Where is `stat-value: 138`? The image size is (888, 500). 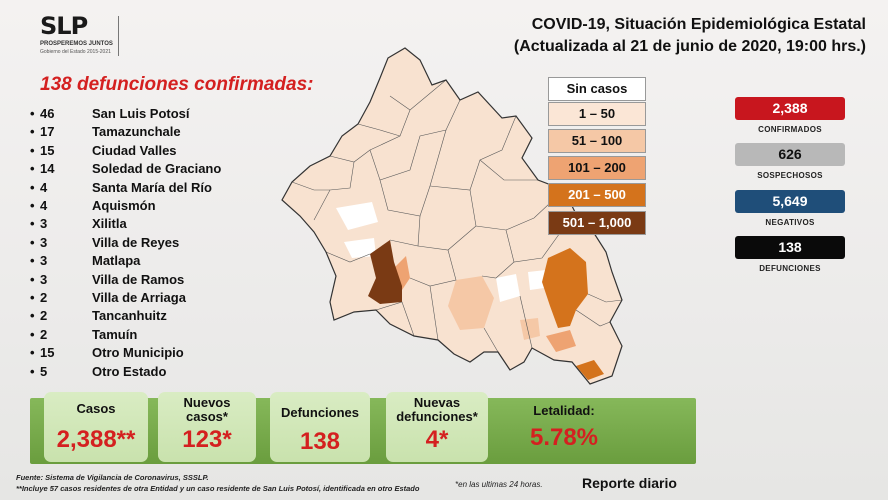 stat-value: 138 is located at coordinates (790, 247).